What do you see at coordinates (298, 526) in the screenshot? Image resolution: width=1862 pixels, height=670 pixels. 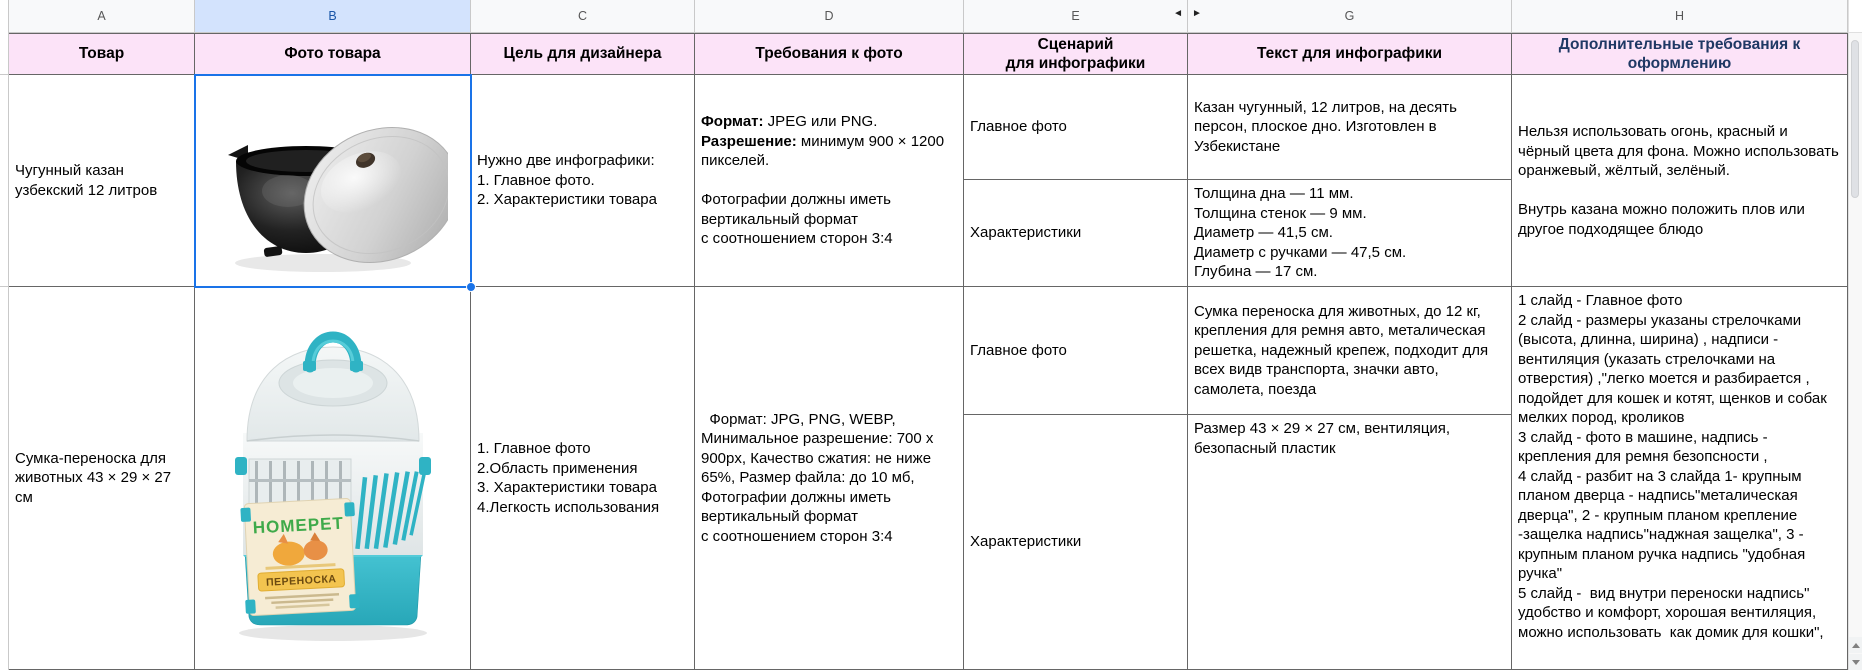 I see `carrier-brand-text: HOMEPET` at bounding box center [298, 526].